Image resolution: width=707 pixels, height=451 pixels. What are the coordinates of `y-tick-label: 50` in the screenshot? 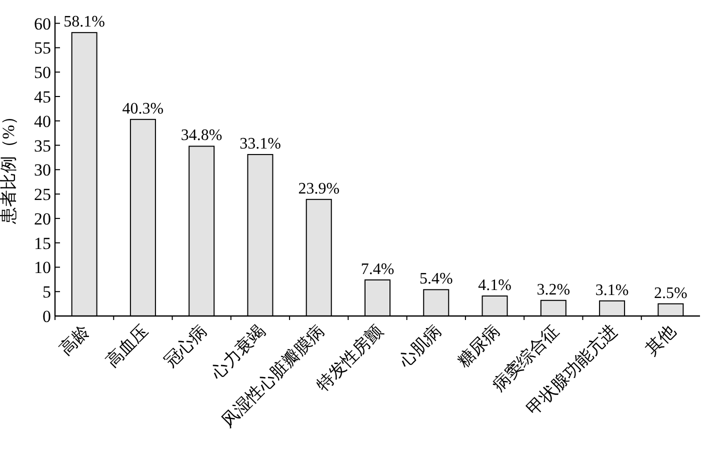 It's located at (42, 72).